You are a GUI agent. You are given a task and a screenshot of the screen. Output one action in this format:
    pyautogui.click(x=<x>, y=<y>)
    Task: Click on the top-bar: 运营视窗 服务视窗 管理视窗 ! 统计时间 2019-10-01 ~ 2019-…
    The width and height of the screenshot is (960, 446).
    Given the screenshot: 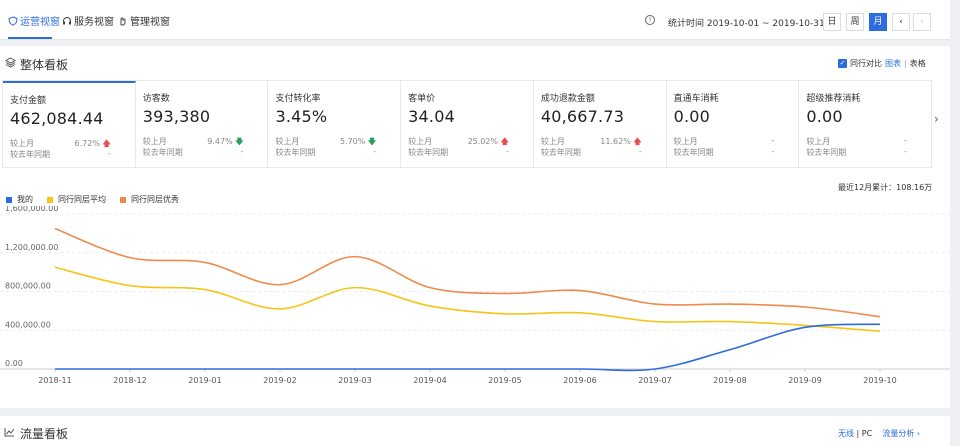 What is the action you would take?
    pyautogui.click(x=475, y=20)
    